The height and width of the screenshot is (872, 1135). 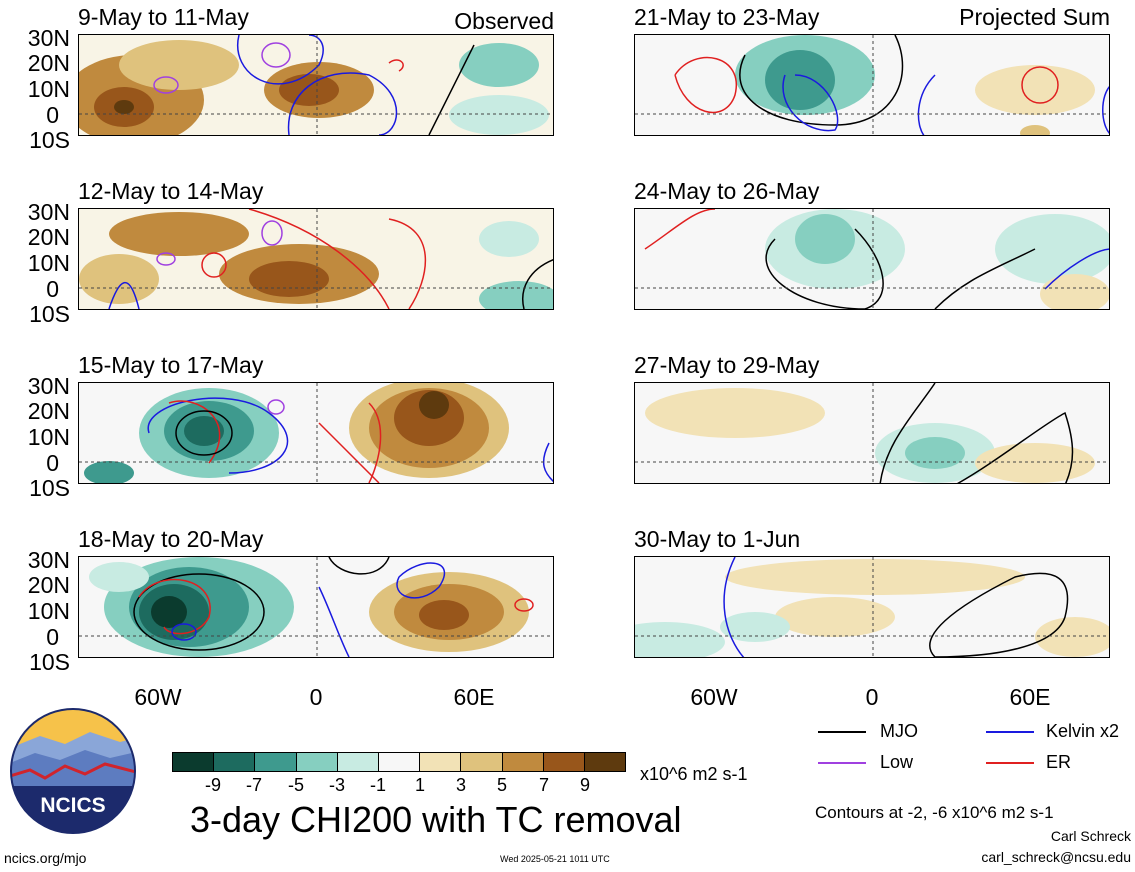 What do you see at coordinates (163, 17) in the screenshot?
I see `panel-title-1: 9-May to 11-May` at bounding box center [163, 17].